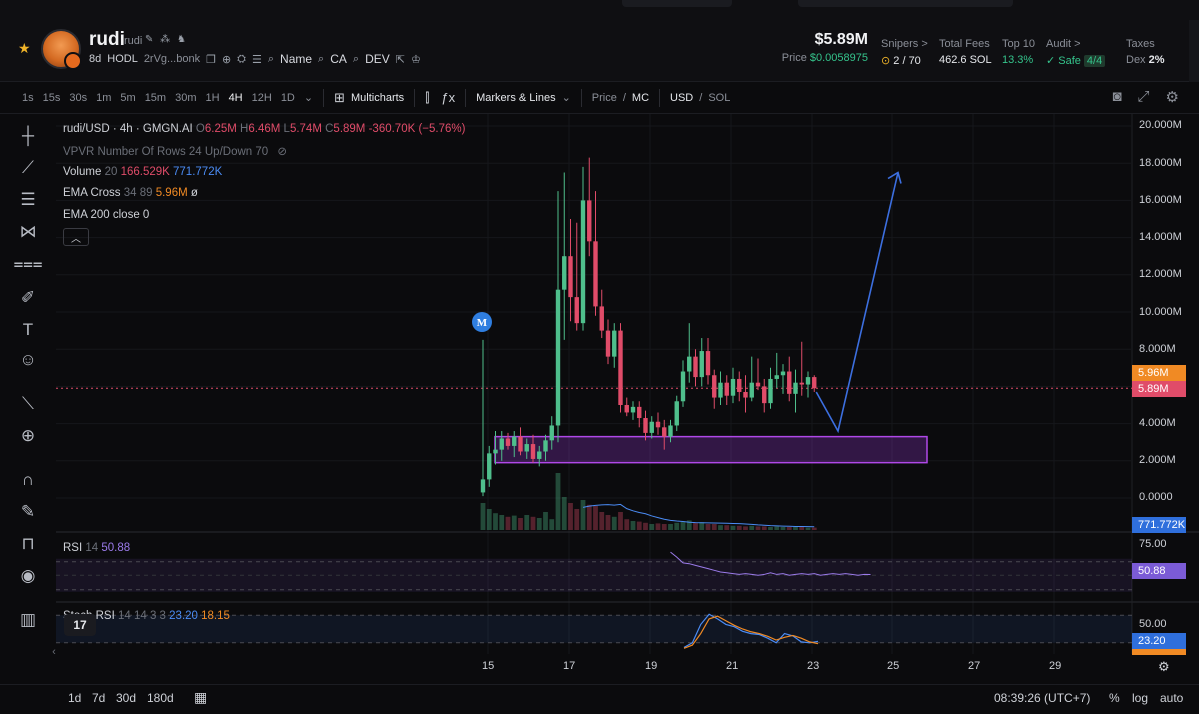  Describe the element at coordinates (28, 231) in the screenshot. I see `pattern-icon: ⋈` at that location.